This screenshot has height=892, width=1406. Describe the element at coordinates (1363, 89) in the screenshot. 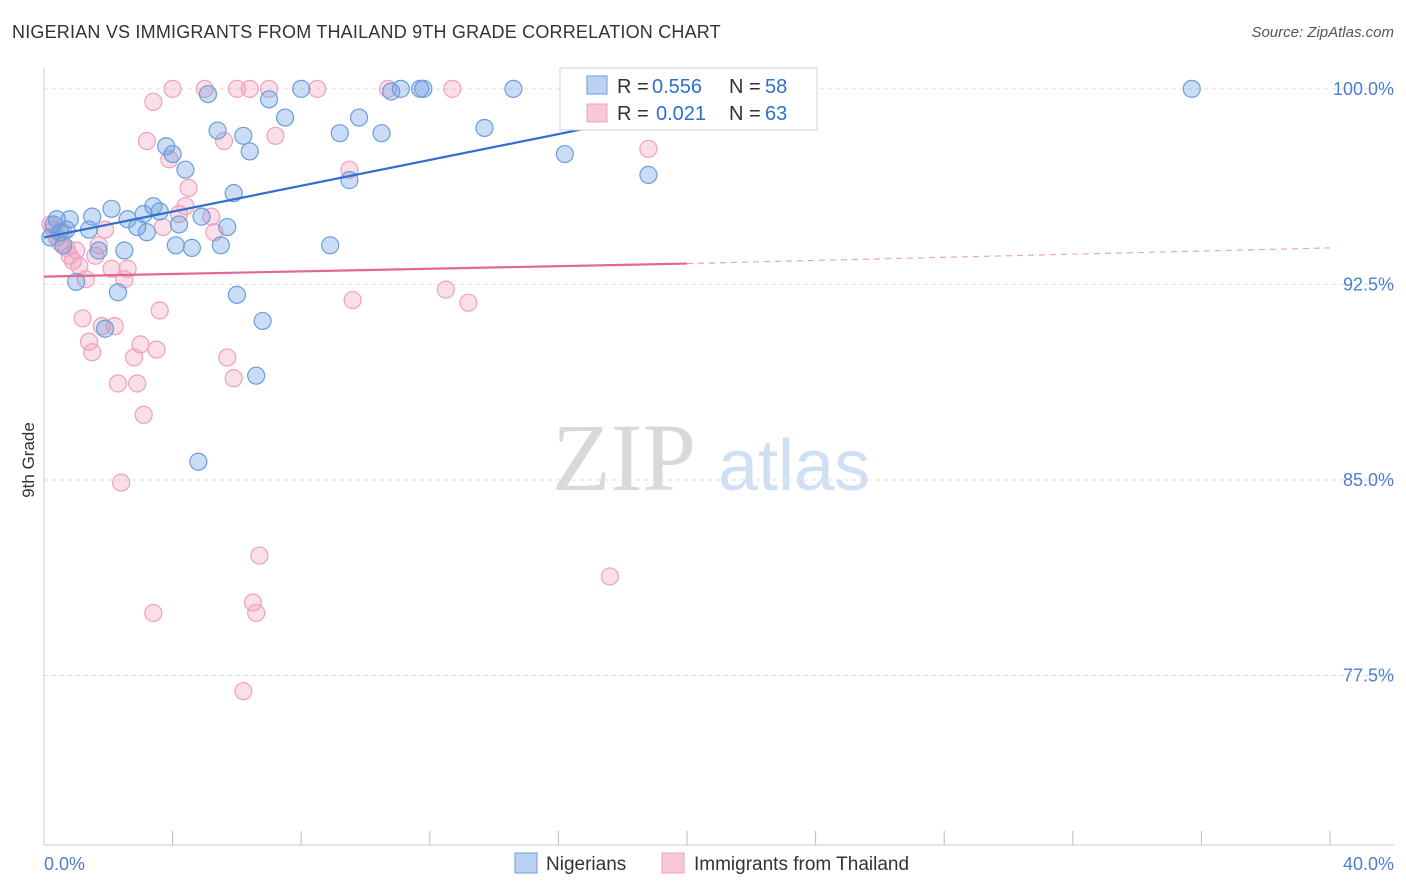

I see `y-tick-label-0: 100.0%` at that location.